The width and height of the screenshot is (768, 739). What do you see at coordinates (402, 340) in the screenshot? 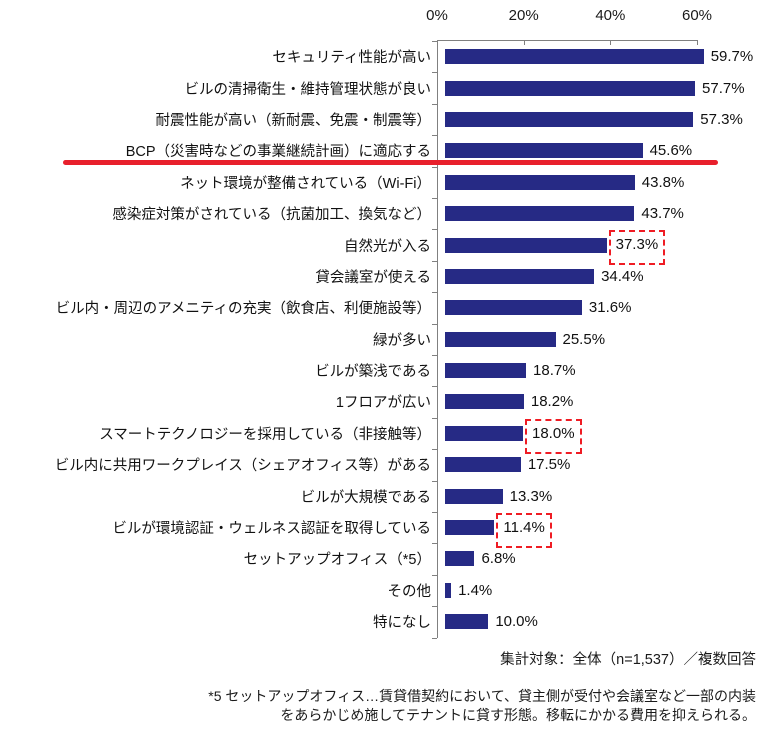
I see `category-label: 緑が多い` at bounding box center [402, 340].